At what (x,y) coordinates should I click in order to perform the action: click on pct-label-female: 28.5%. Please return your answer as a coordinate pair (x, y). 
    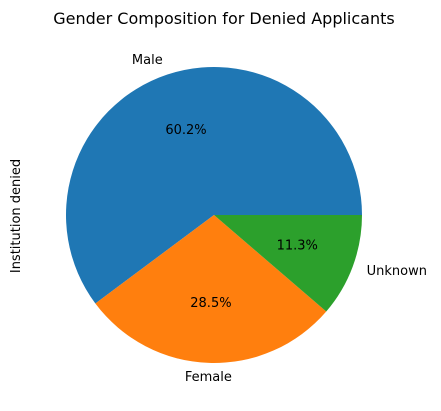
    Looking at the image, I should click on (210, 303).